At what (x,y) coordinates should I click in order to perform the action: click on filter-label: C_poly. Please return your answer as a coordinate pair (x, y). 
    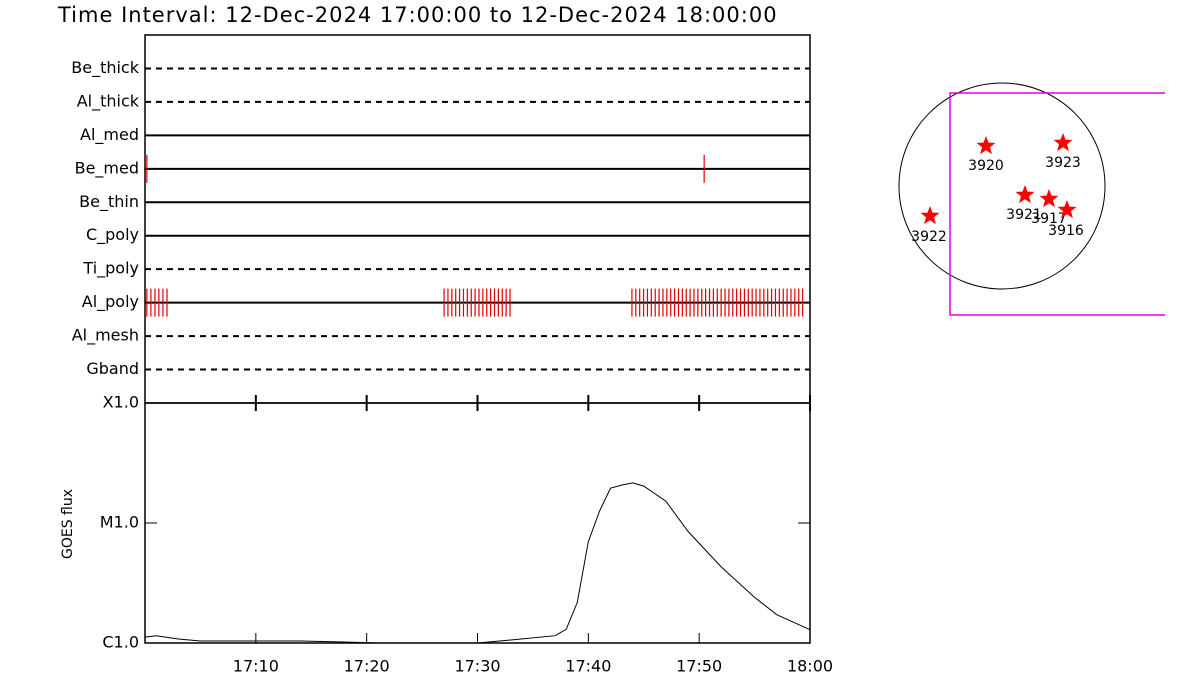
    Looking at the image, I should click on (112, 235).